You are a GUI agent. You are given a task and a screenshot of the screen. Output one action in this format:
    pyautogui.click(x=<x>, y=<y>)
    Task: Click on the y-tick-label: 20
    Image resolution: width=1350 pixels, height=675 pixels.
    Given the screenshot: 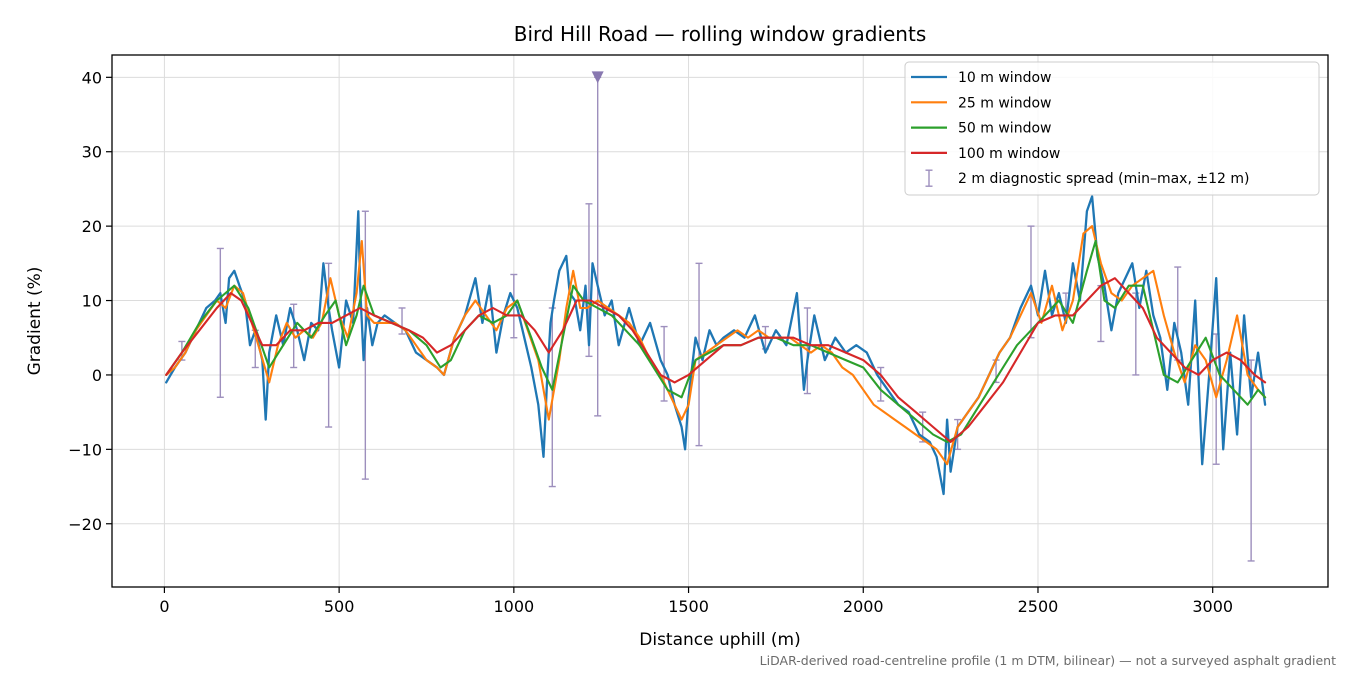 What is the action you would take?
    pyautogui.click(x=92, y=226)
    